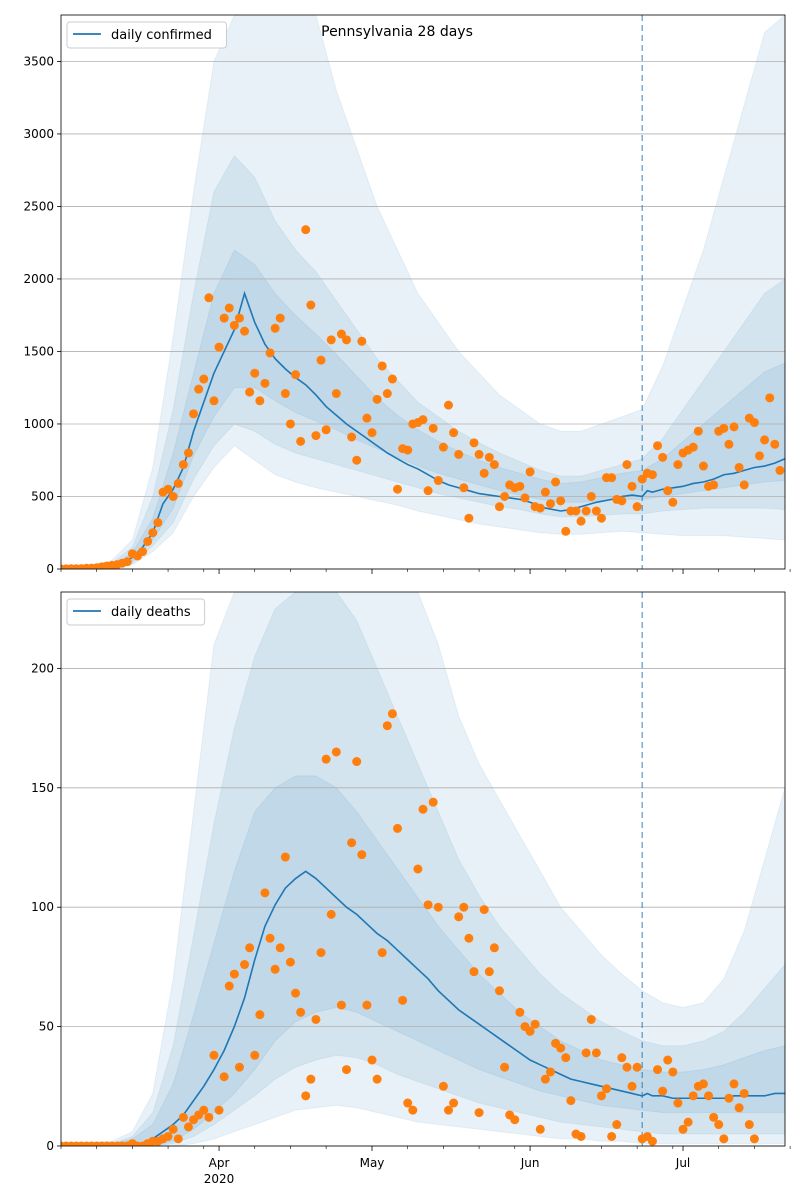 The image size is (800, 1200). Describe the element at coordinates (42, 496) in the screenshot. I see `confirmed-ytick-label: 500` at that location.